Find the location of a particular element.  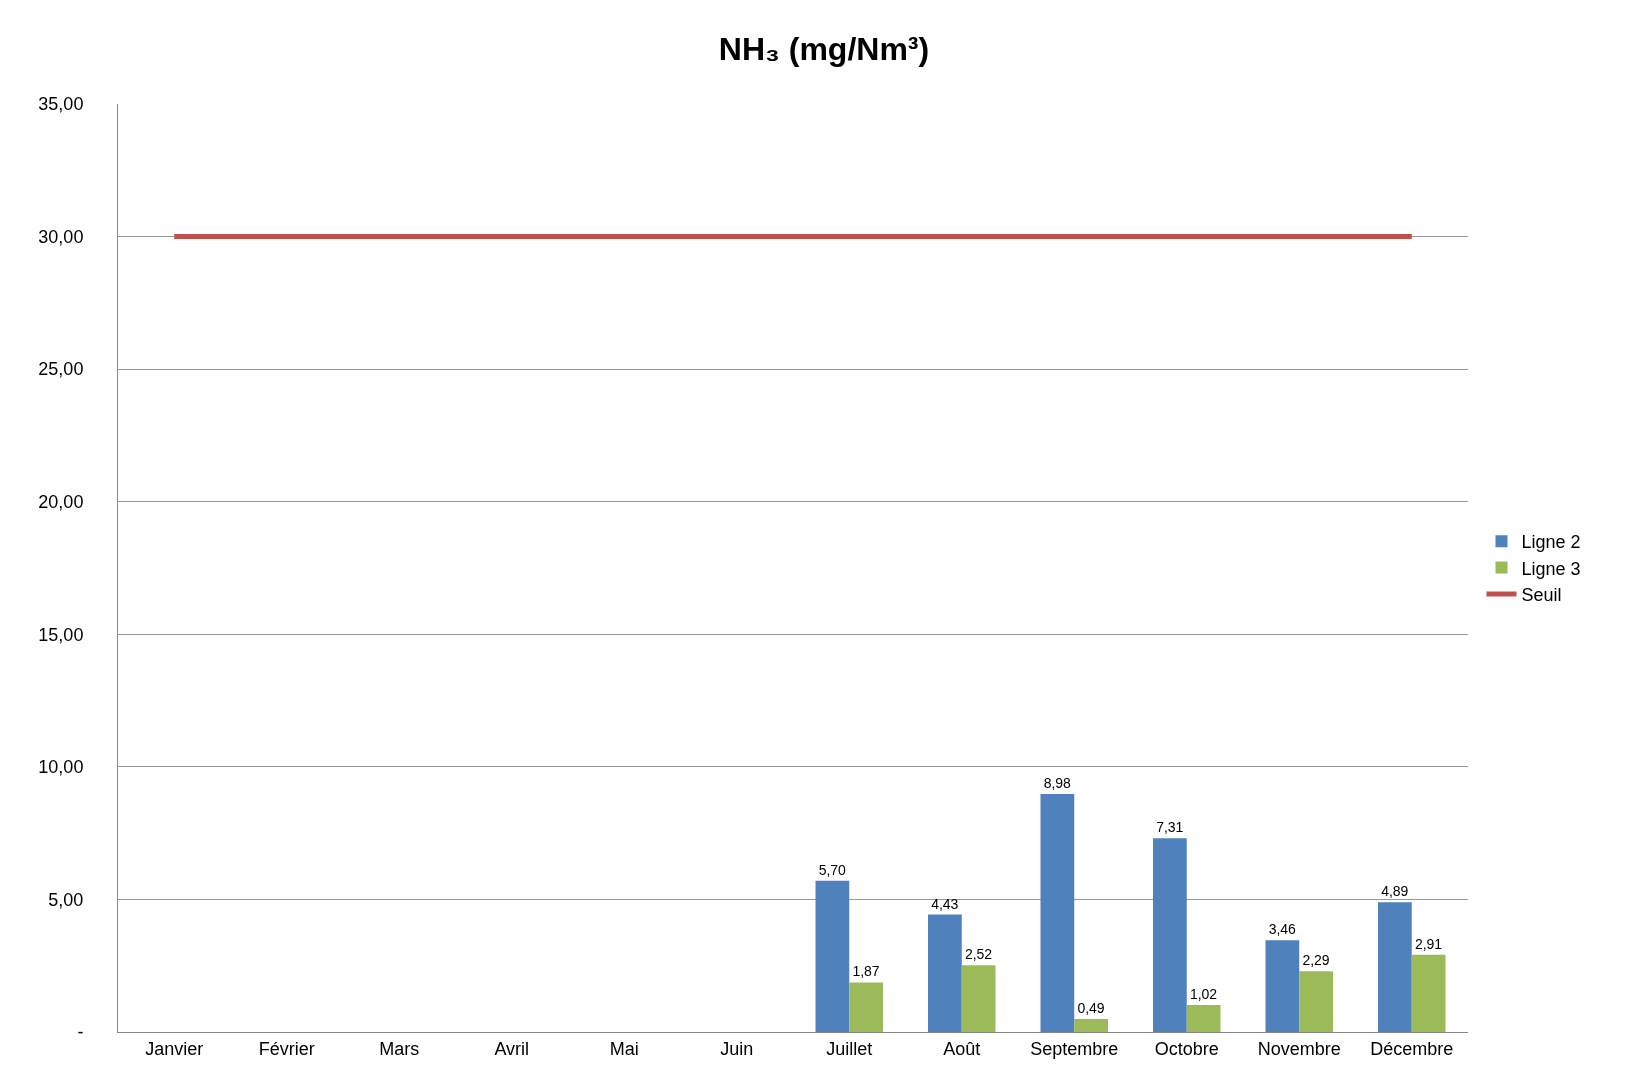

y-tick-label: 25,00 is located at coordinates (61, 369).